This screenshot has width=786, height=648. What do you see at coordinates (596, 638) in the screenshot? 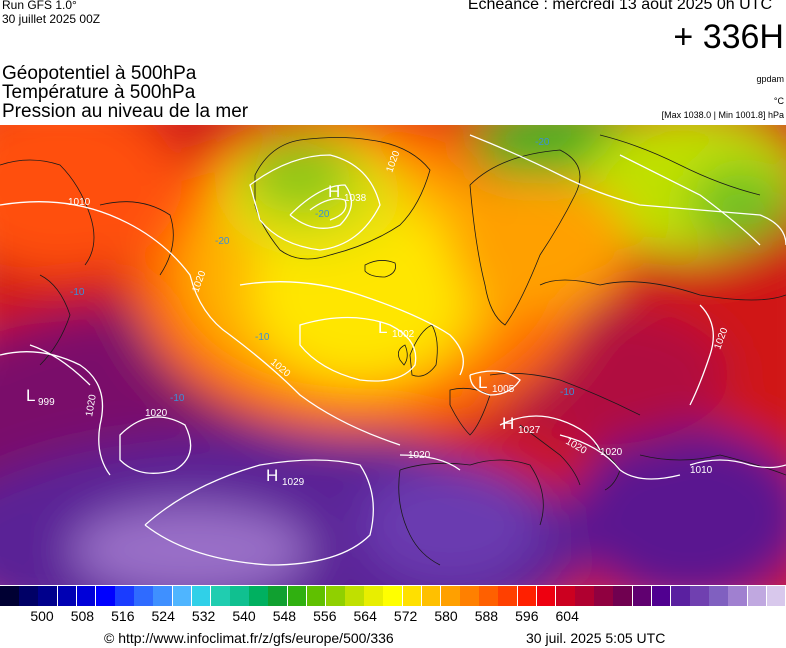
I see `footer-date: 30 juil. 2025 5:05 UTC` at bounding box center [596, 638].